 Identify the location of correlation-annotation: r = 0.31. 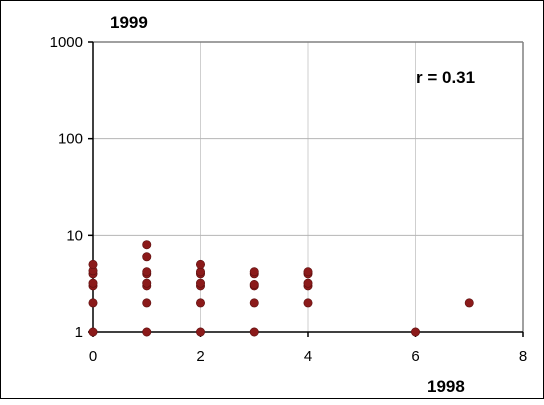
(445, 77).